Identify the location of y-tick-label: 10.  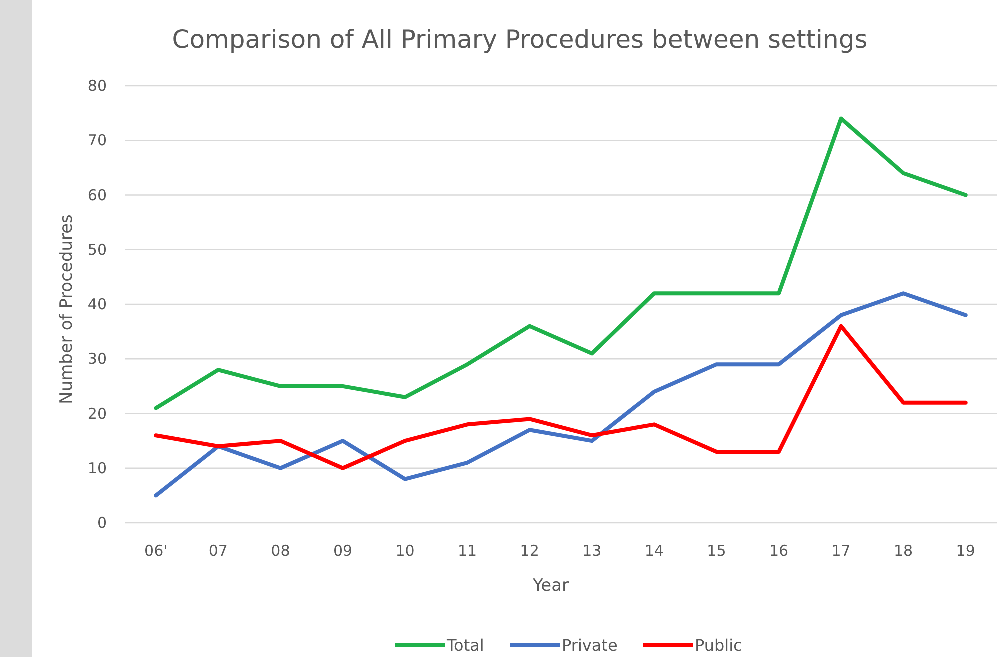
(97, 468).